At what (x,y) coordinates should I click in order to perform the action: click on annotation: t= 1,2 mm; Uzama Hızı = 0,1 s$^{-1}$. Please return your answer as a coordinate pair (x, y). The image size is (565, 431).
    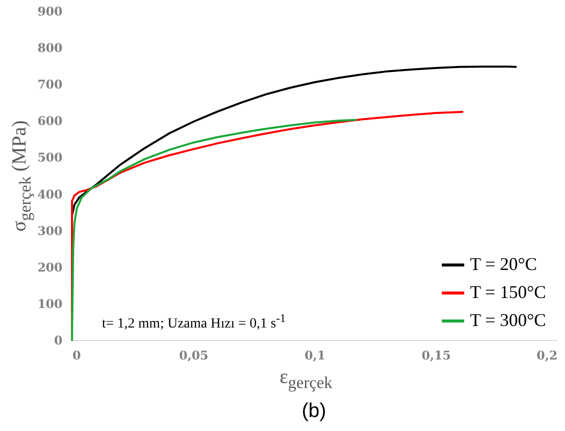
    Looking at the image, I should click on (194, 322).